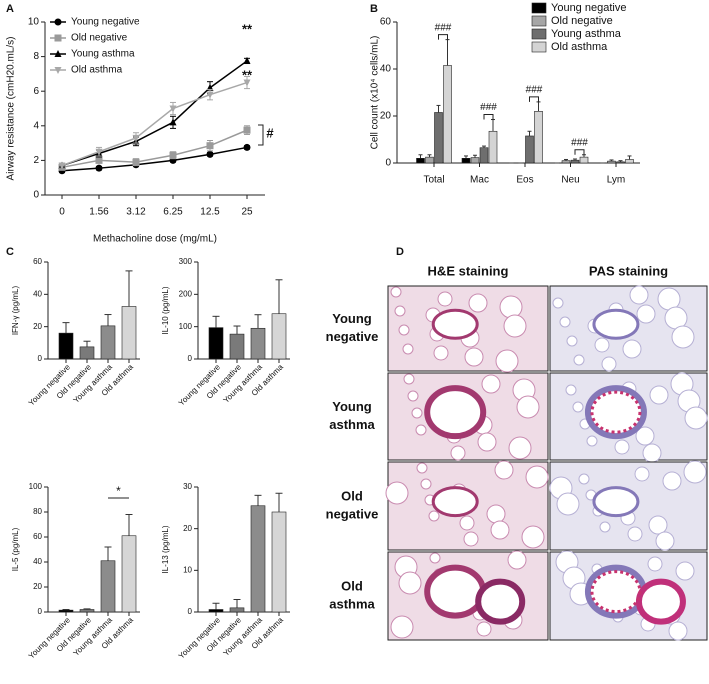 The height and width of the screenshot is (684, 709). What do you see at coordinates (36, 486) in the screenshot?
I see `y-tick-label: 100` at bounding box center [36, 486].